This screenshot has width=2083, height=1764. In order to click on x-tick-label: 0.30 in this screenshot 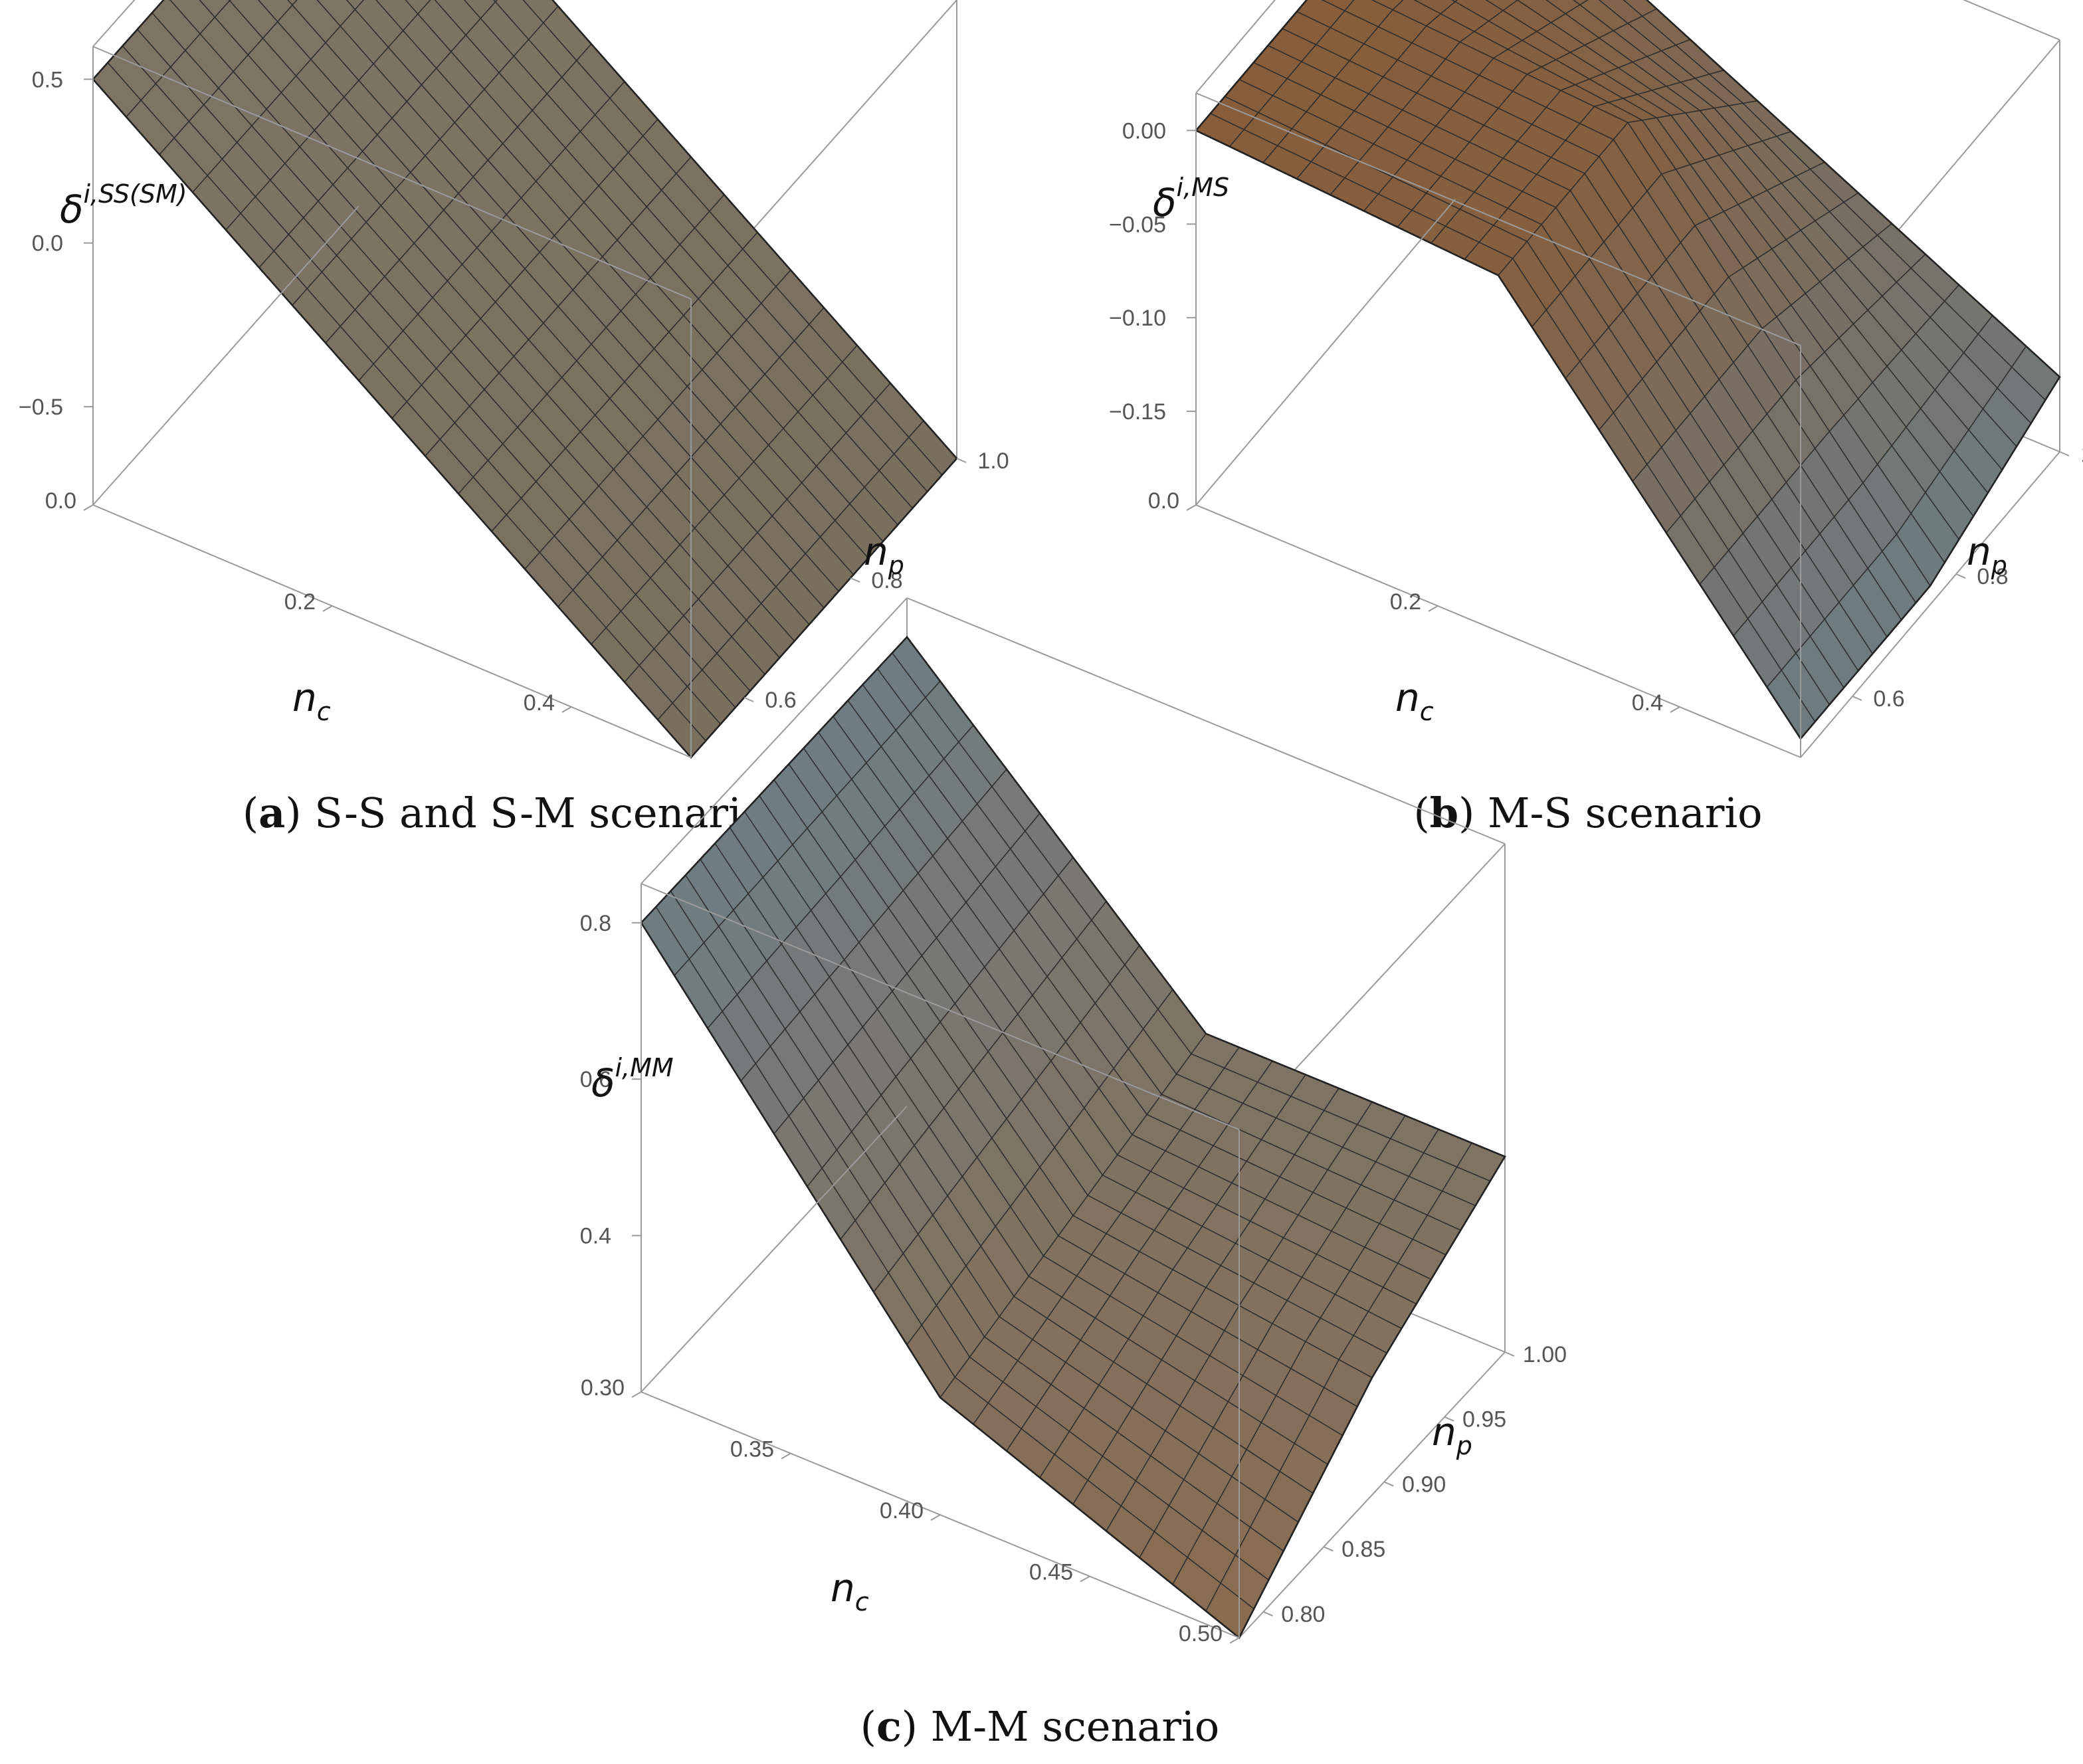, I will do `click(603, 1388)`.